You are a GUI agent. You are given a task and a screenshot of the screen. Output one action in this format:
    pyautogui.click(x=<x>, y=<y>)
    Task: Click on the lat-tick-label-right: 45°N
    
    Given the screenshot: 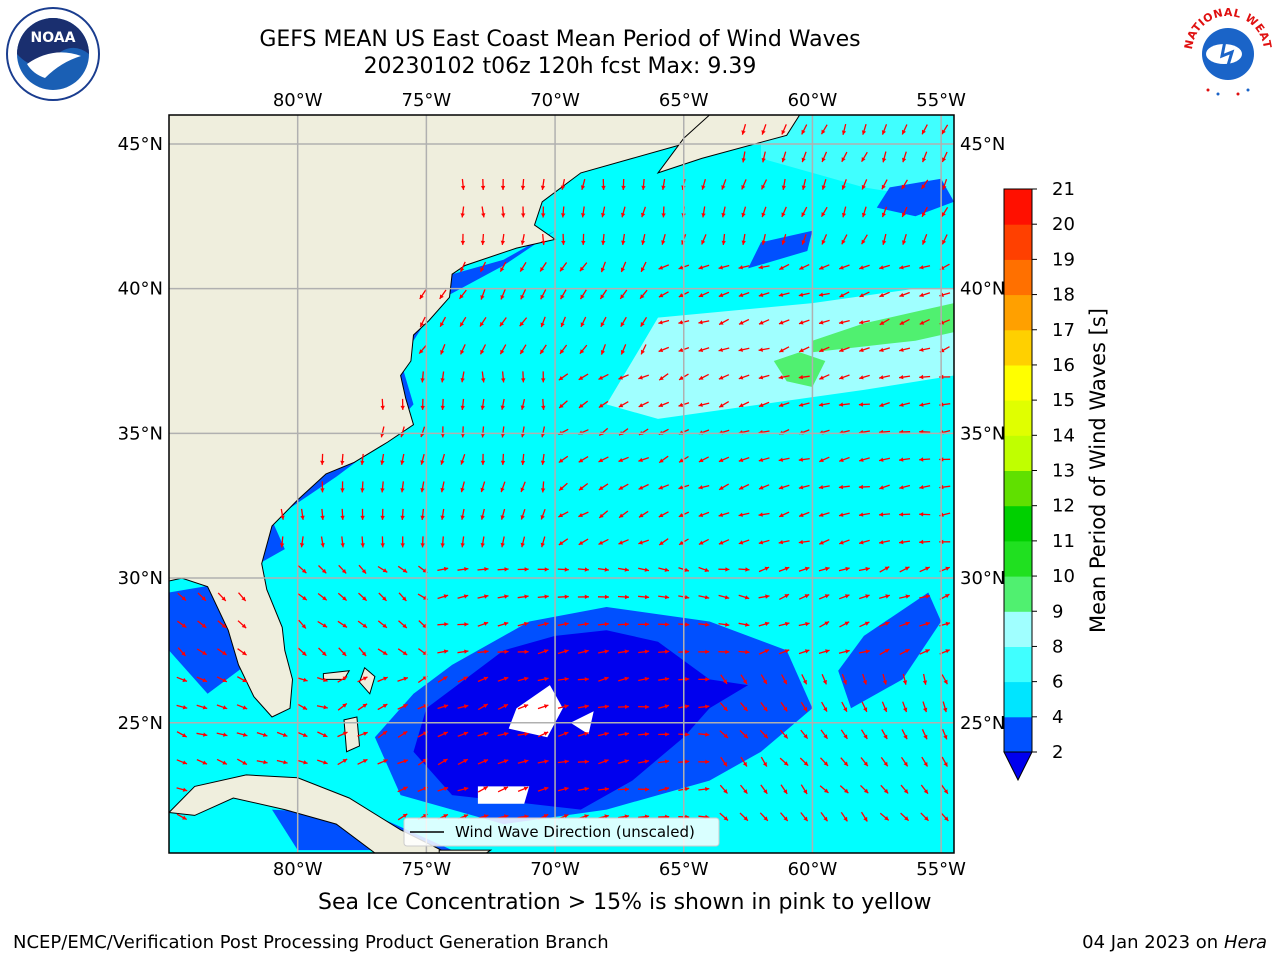 What is the action you would take?
    pyautogui.click(x=982, y=144)
    